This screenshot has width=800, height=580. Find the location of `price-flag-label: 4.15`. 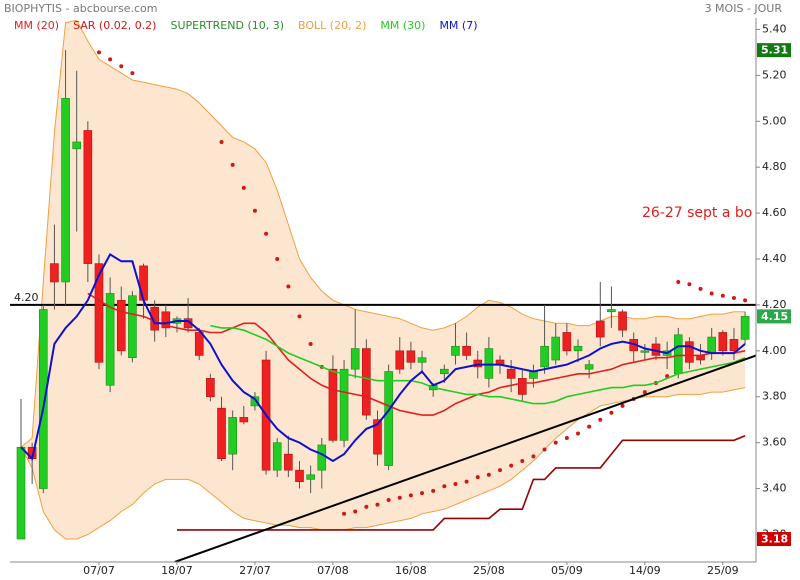

price-flag-label: 4.15 is located at coordinates (774, 316).